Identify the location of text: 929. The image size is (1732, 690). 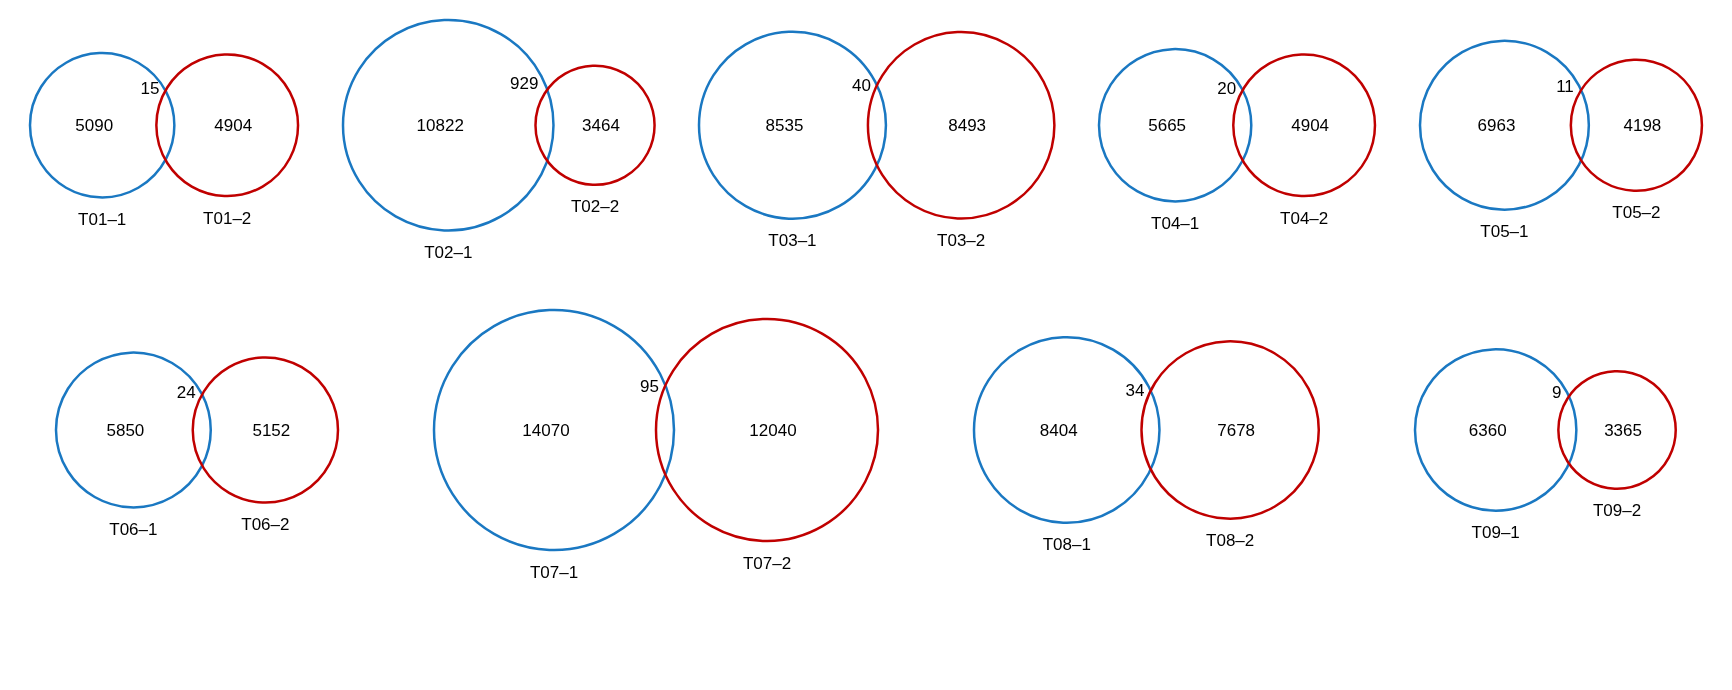
(524, 83).